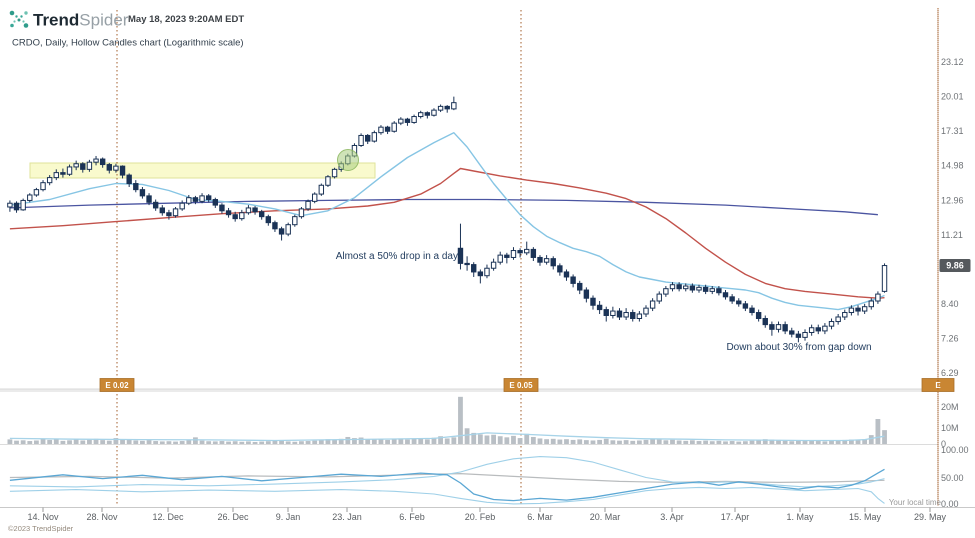 The image size is (975, 538). Describe the element at coordinates (800, 517) in the screenshot. I see `date-tick-label: 1. May` at that location.